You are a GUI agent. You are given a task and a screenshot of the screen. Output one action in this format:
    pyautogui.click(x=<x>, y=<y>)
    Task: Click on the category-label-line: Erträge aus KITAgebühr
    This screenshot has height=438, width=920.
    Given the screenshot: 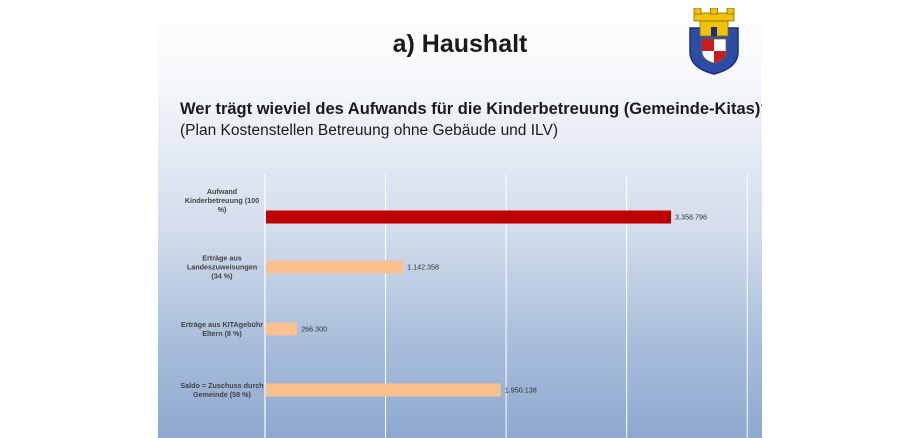 What is the action you would take?
    pyautogui.click(x=222, y=324)
    